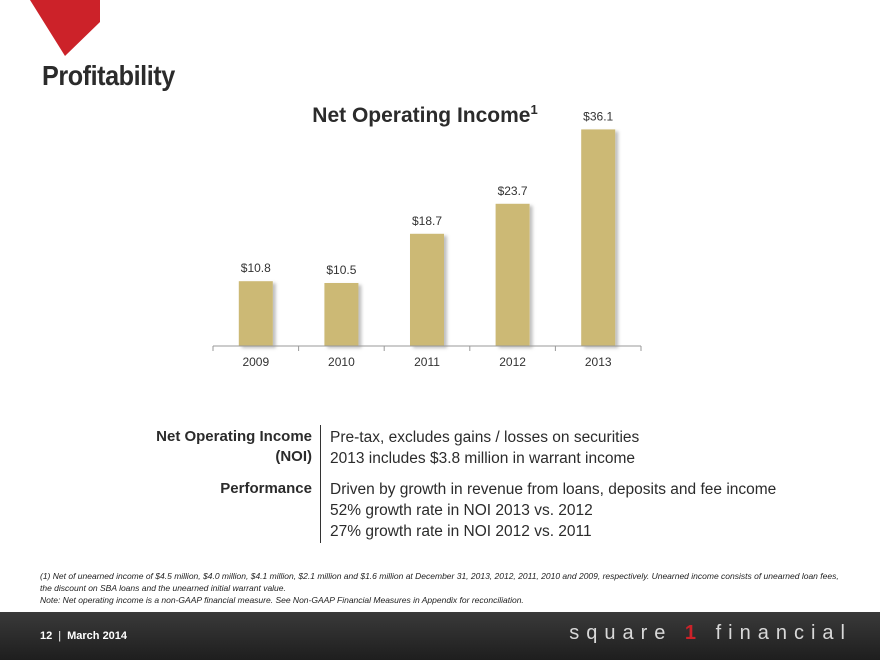 The height and width of the screenshot is (660, 880). Describe the element at coordinates (255, 313) in the screenshot. I see `bar-2009` at that location.